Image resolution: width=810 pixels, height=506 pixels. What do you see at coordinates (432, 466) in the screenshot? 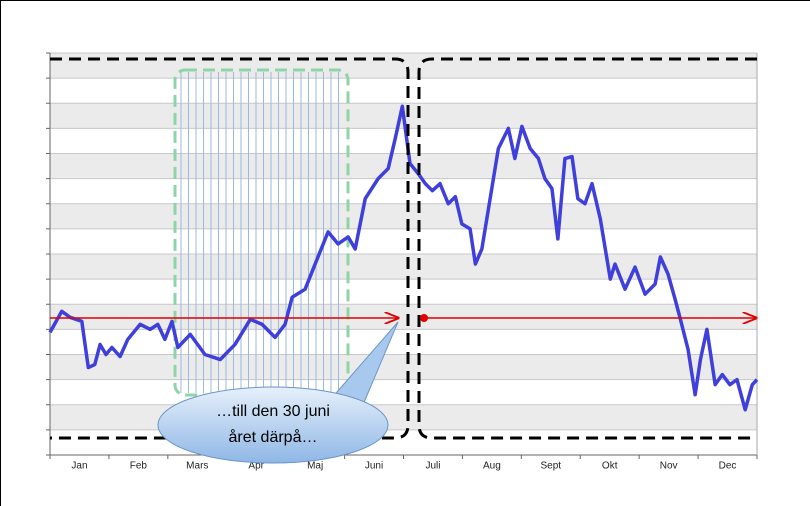
I see `x-tick-label: Juli` at bounding box center [432, 466].